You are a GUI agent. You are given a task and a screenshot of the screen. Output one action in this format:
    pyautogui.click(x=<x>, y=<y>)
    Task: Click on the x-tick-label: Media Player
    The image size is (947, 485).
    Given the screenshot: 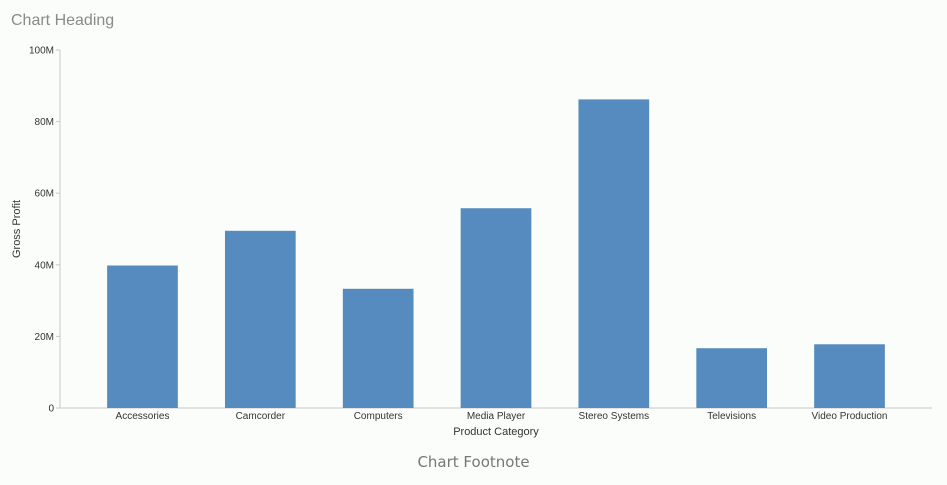 What is the action you would take?
    pyautogui.click(x=496, y=416)
    